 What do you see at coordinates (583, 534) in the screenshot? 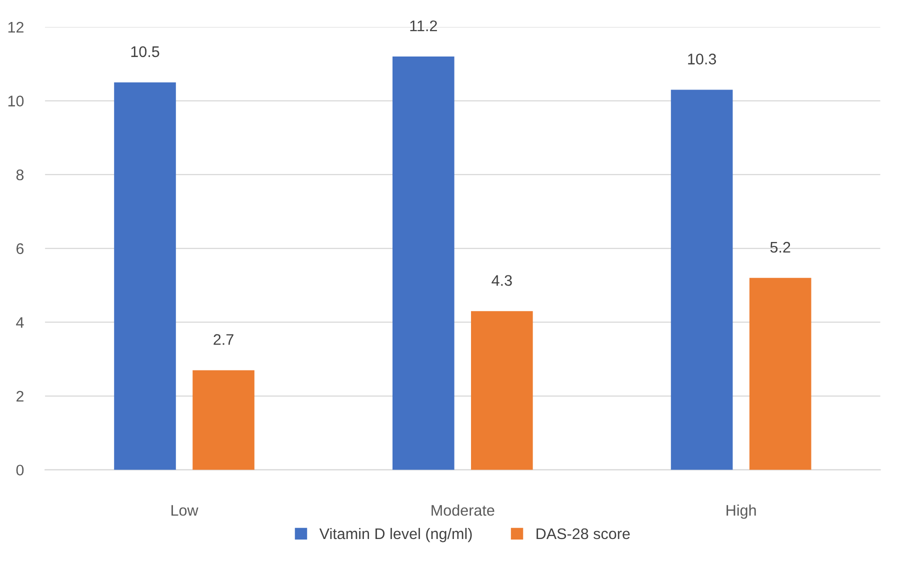
I see `legend-label: DAS-28 score` at bounding box center [583, 534].